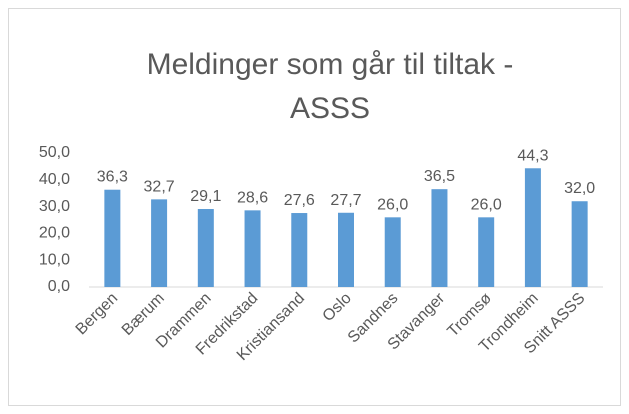 The image size is (629, 414). Describe the element at coordinates (252, 197) in the screenshot. I see `value-label: 28,6` at that location.